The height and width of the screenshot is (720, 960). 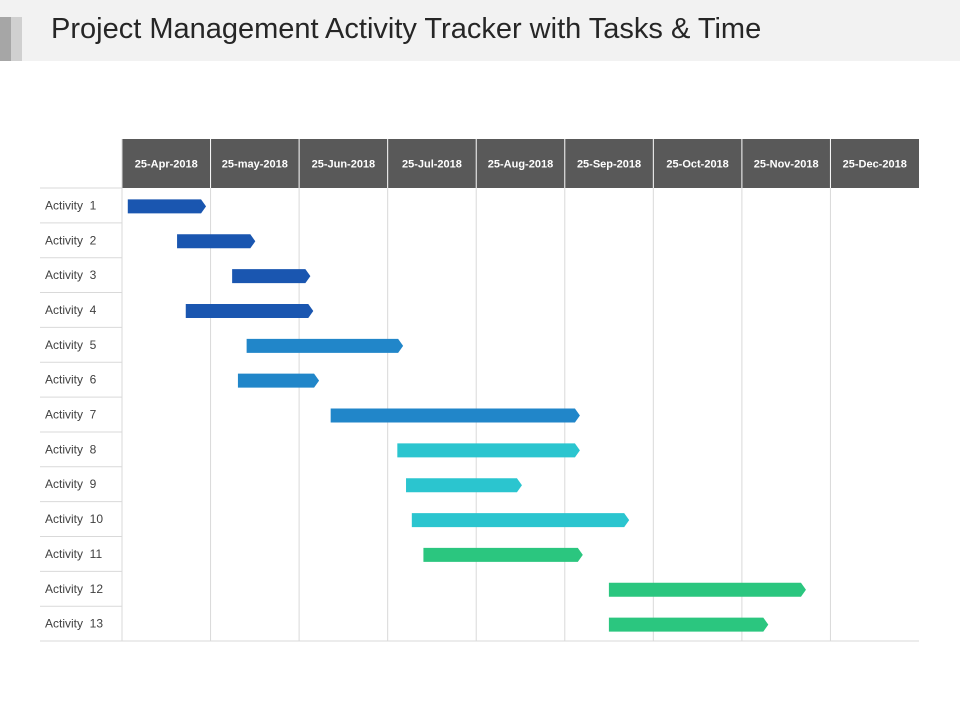 I want to click on title-accent-dark, so click(x=5, y=39).